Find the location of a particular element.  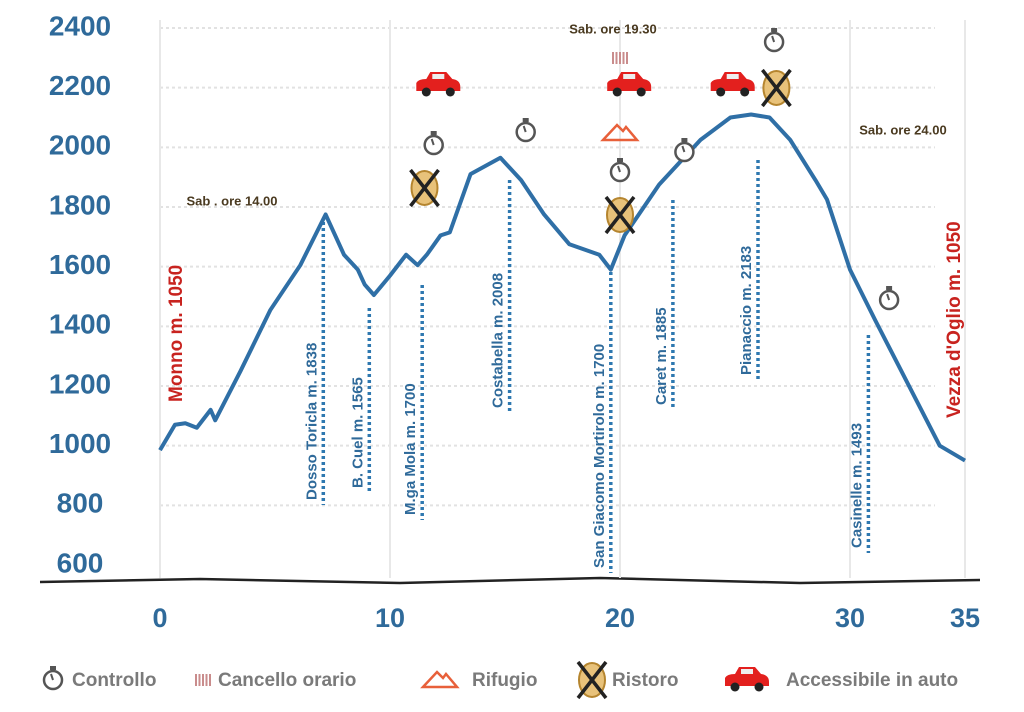

y-tick-label: 1600 is located at coordinates (80, 264).